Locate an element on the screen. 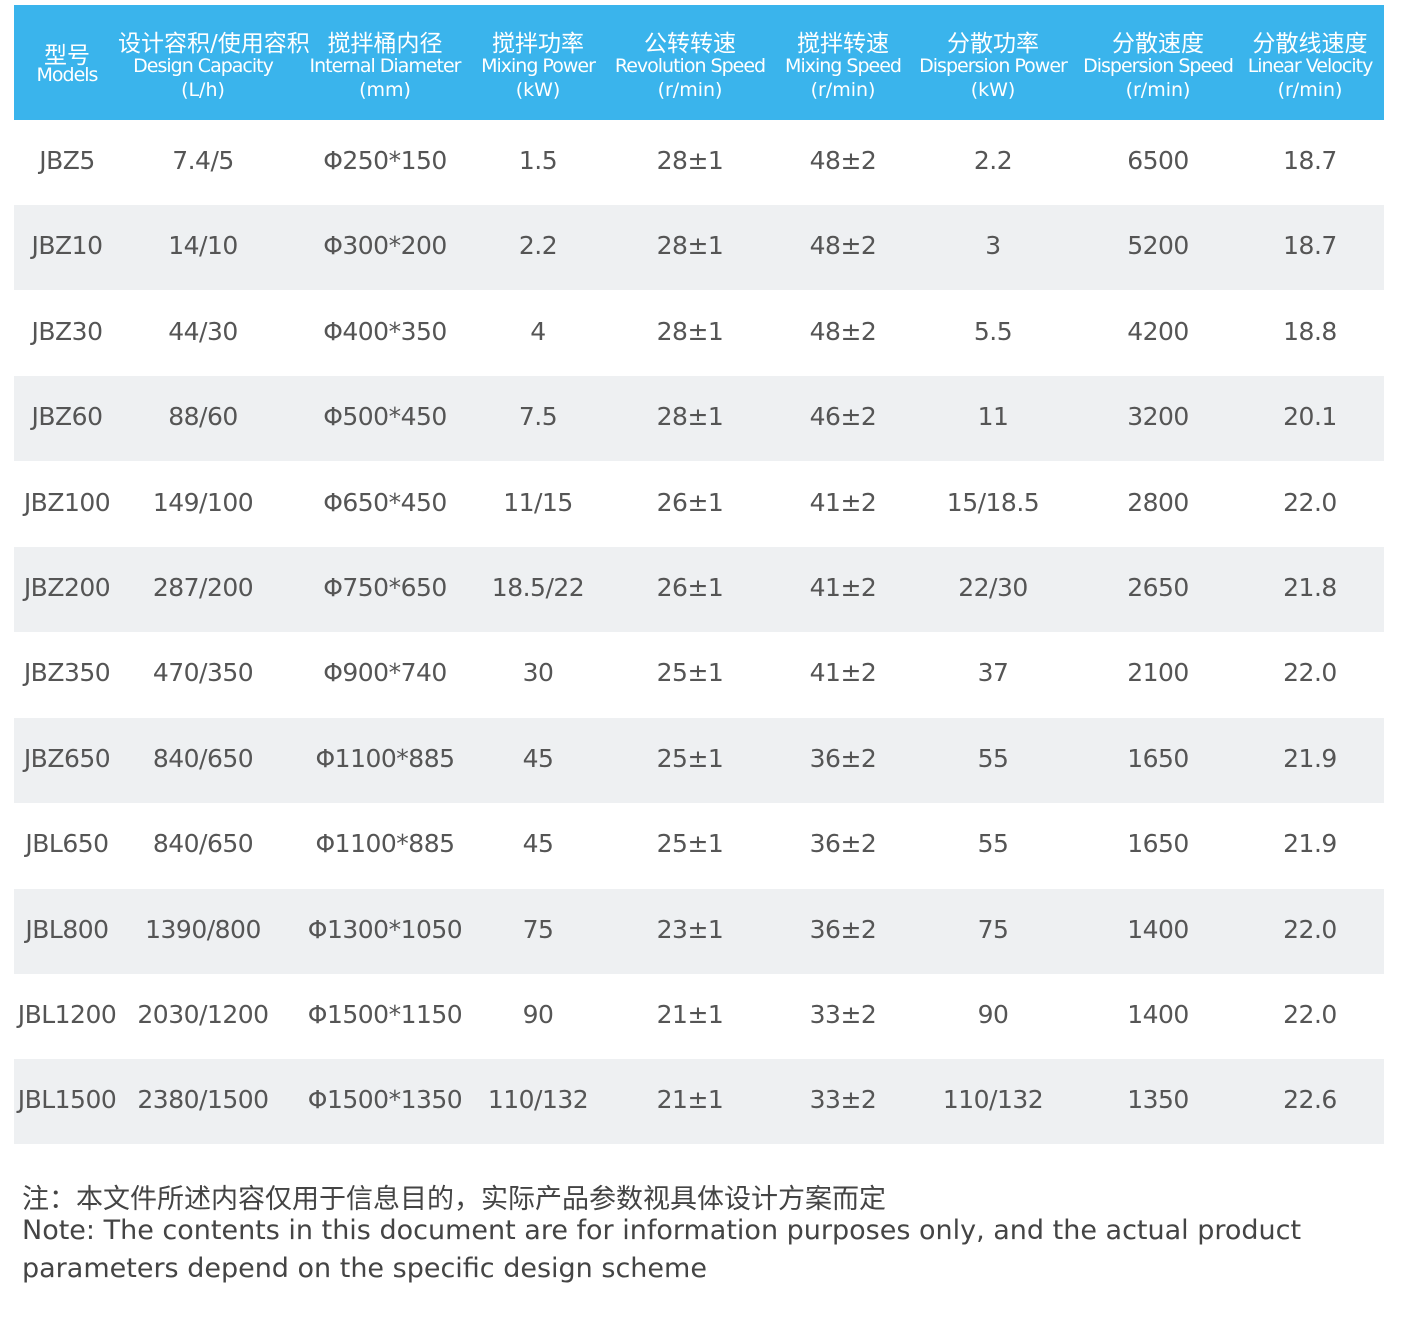 The height and width of the screenshot is (1344, 1402). table-cell: 46±2 is located at coordinates (843, 417).